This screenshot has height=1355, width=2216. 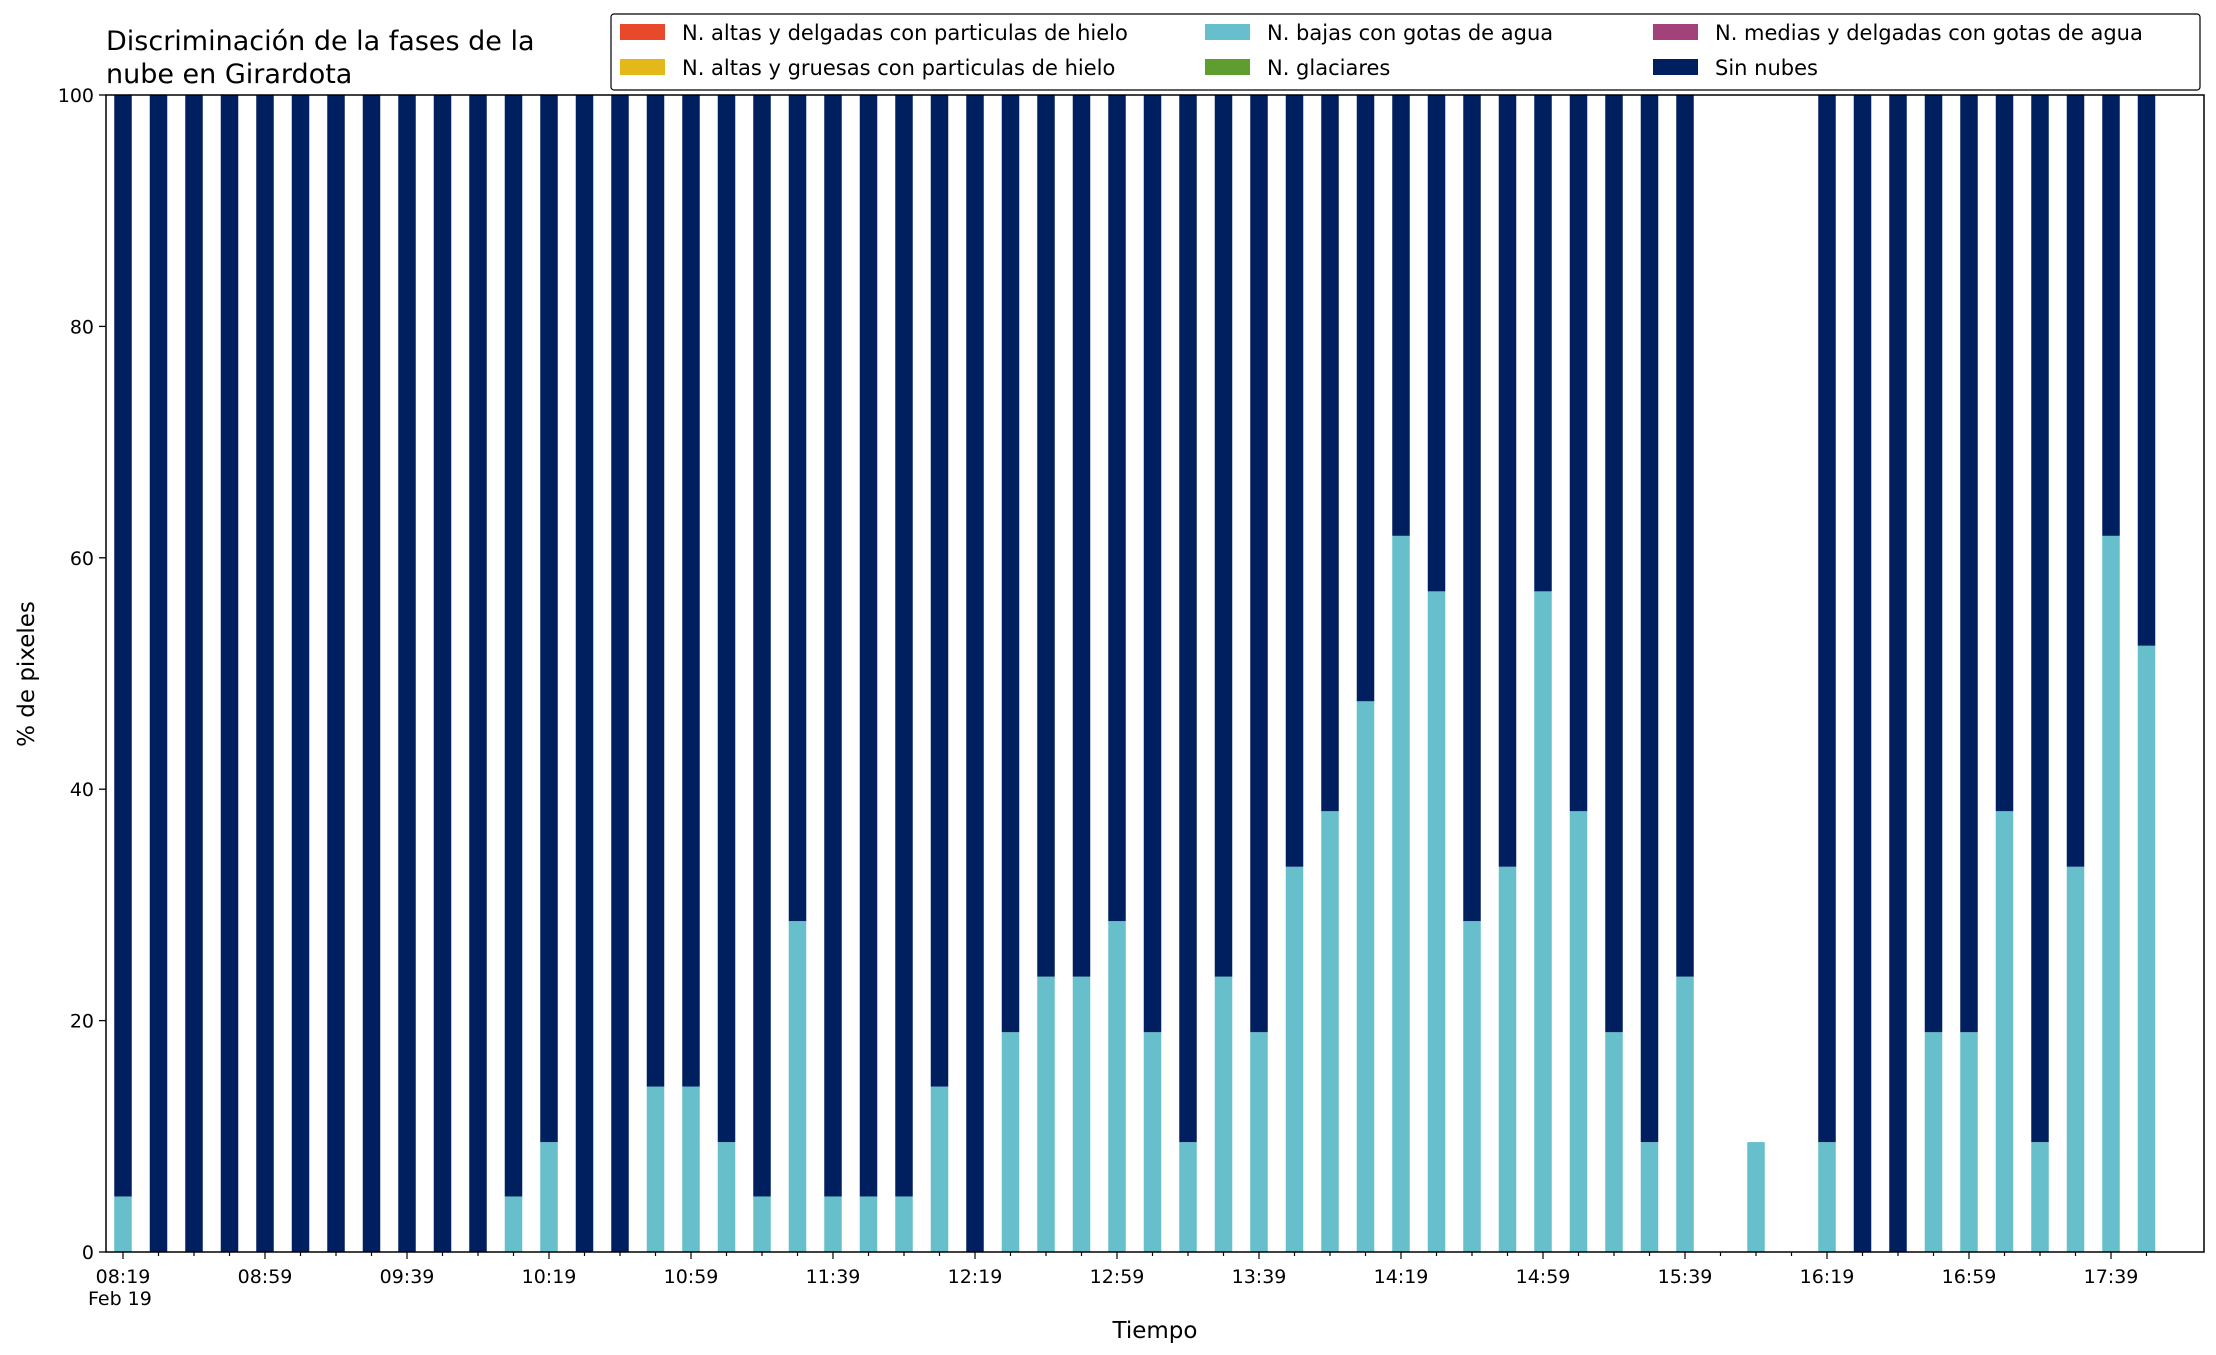 What do you see at coordinates (1155, 1331) in the screenshot?
I see `x-axis-label: Tiempo` at bounding box center [1155, 1331].